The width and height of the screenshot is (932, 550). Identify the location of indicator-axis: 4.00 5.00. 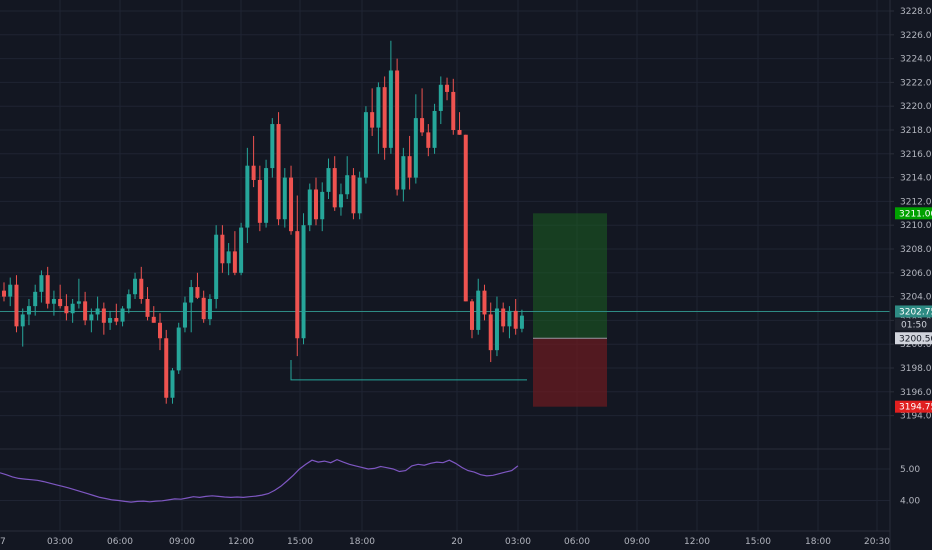
(910, 486).